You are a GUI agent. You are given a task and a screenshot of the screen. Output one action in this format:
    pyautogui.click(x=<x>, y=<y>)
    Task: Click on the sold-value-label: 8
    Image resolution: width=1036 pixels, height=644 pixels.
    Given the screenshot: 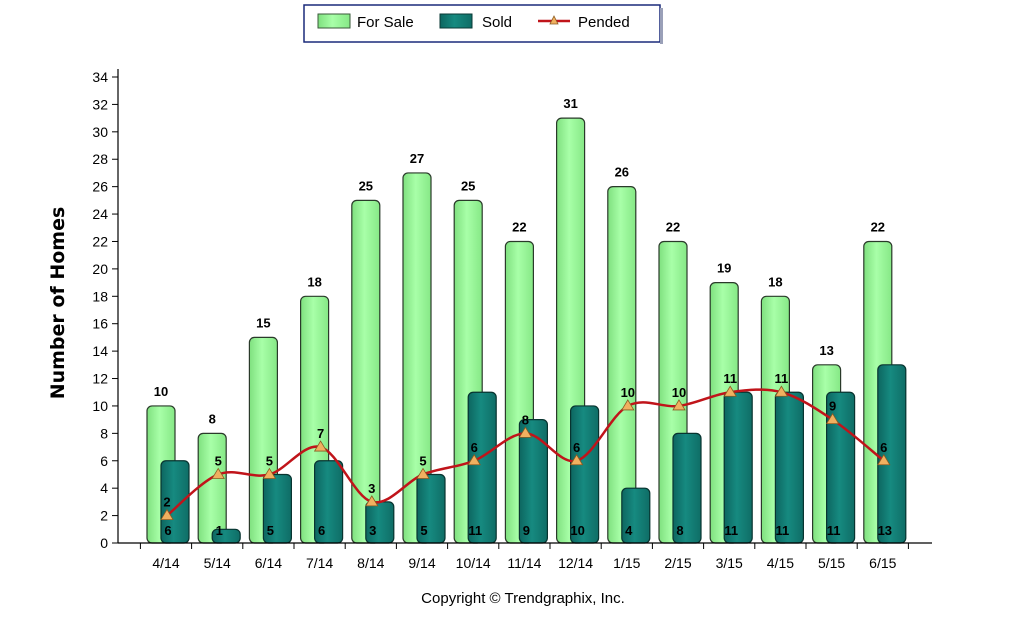 What is the action you would take?
    pyautogui.click(x=679, y=530)
    